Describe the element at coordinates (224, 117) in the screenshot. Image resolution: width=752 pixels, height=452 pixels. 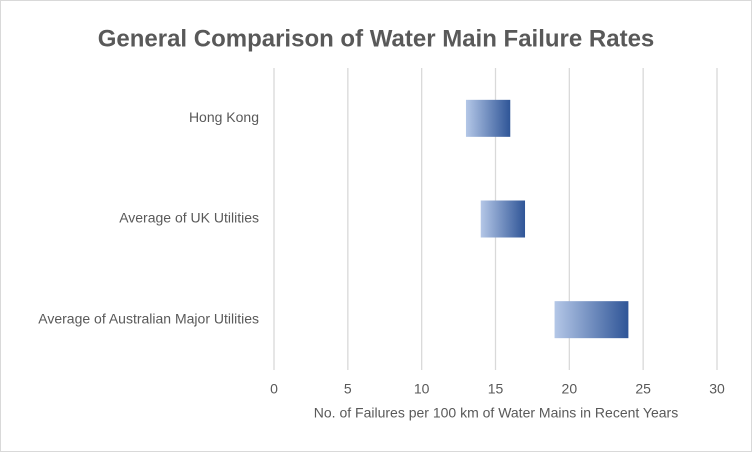
I see `y-tick-label: Hong Kong` at that location.